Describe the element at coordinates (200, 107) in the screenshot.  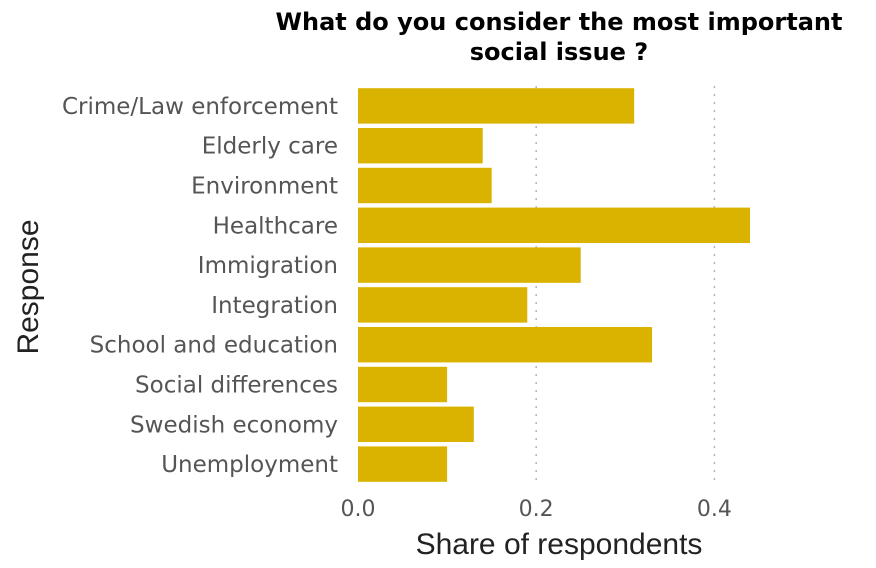
I see `category-label: Crime/Law enforcement` at that location.